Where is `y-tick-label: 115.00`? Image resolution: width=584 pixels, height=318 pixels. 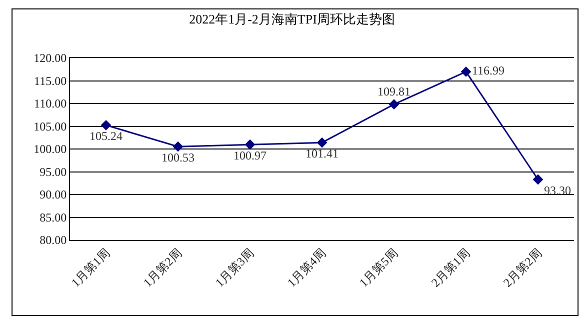
y-tick-label: 115.00 is located at coordinates (50, 81).